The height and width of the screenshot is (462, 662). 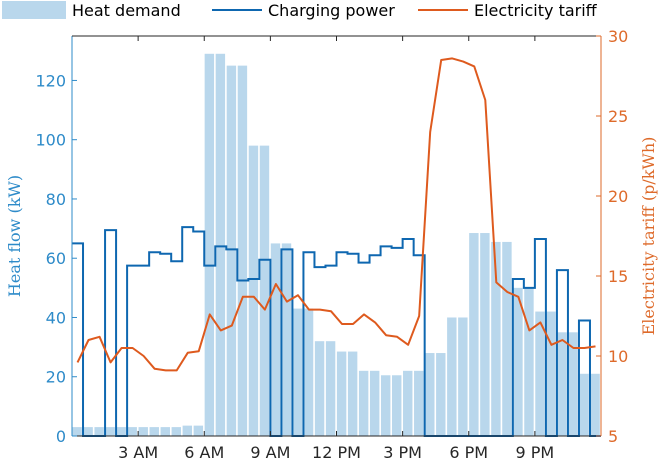 What do you see at coordinates (126, 10) in the screenshot?
I see `legend-entry-heat-demand: Heat demand` at bounding box center [126, 10].